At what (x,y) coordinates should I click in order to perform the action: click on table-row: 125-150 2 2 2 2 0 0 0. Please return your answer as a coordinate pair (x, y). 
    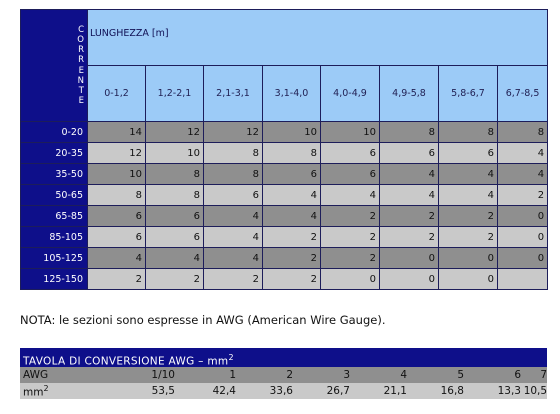
    Looking at the image, I should click on (284, 279).